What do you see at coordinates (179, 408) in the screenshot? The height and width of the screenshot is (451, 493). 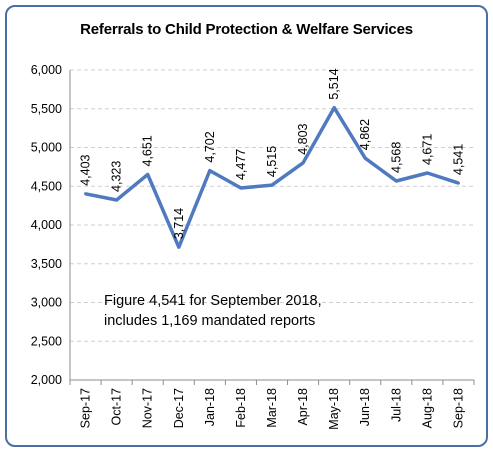 I see `x-tick-label: Dec-17` at bounding box center [179, 408].